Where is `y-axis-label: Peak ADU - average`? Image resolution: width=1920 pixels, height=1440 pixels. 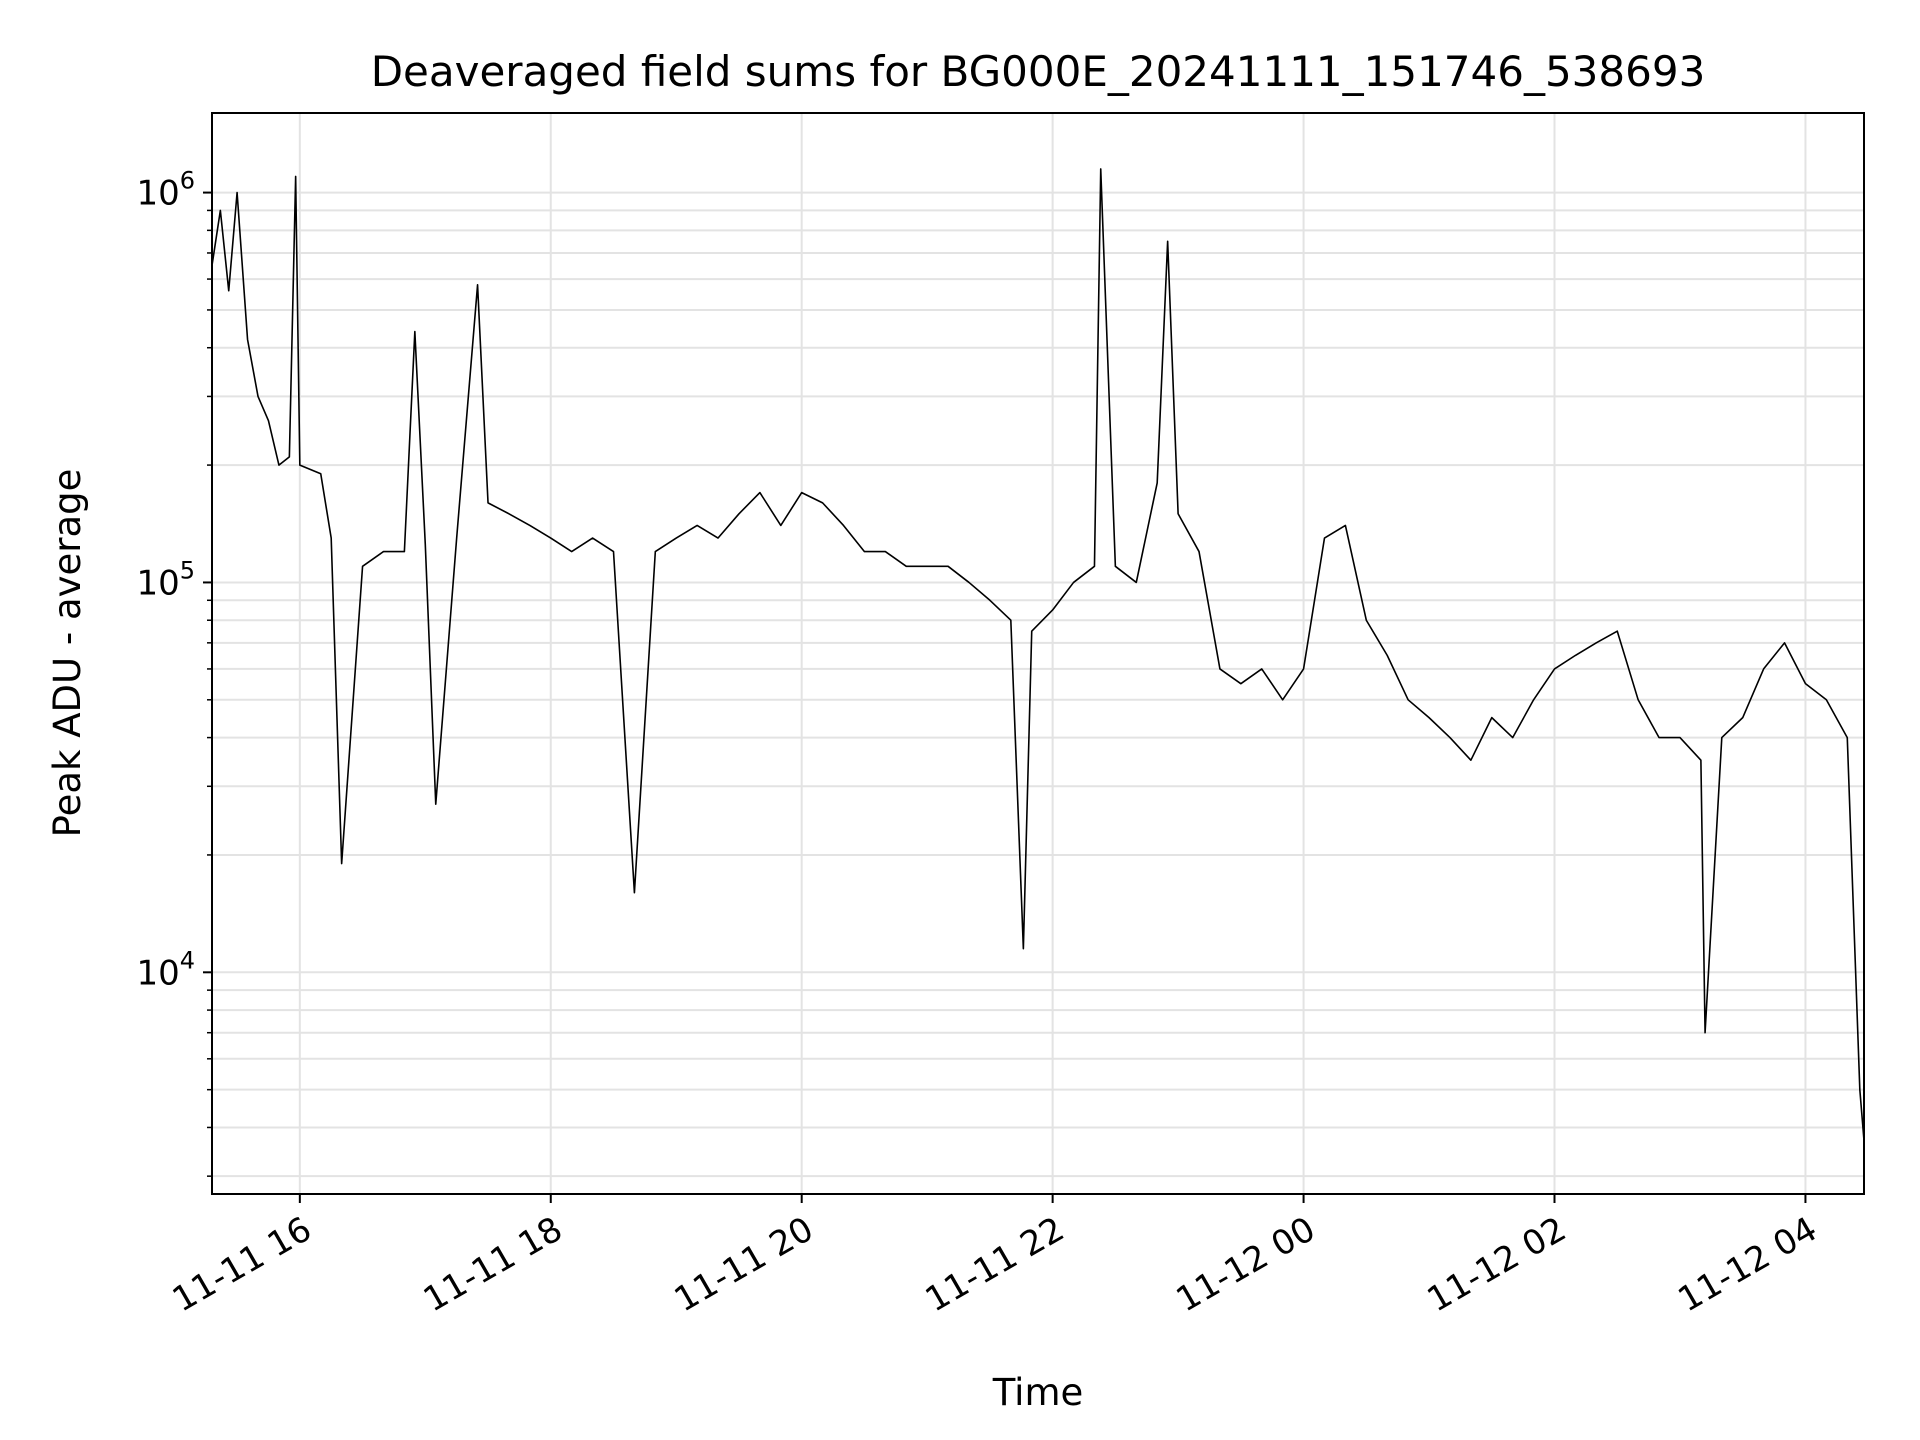 y-axis-label: Peak ADU - average is located at coordinates (67, 653).